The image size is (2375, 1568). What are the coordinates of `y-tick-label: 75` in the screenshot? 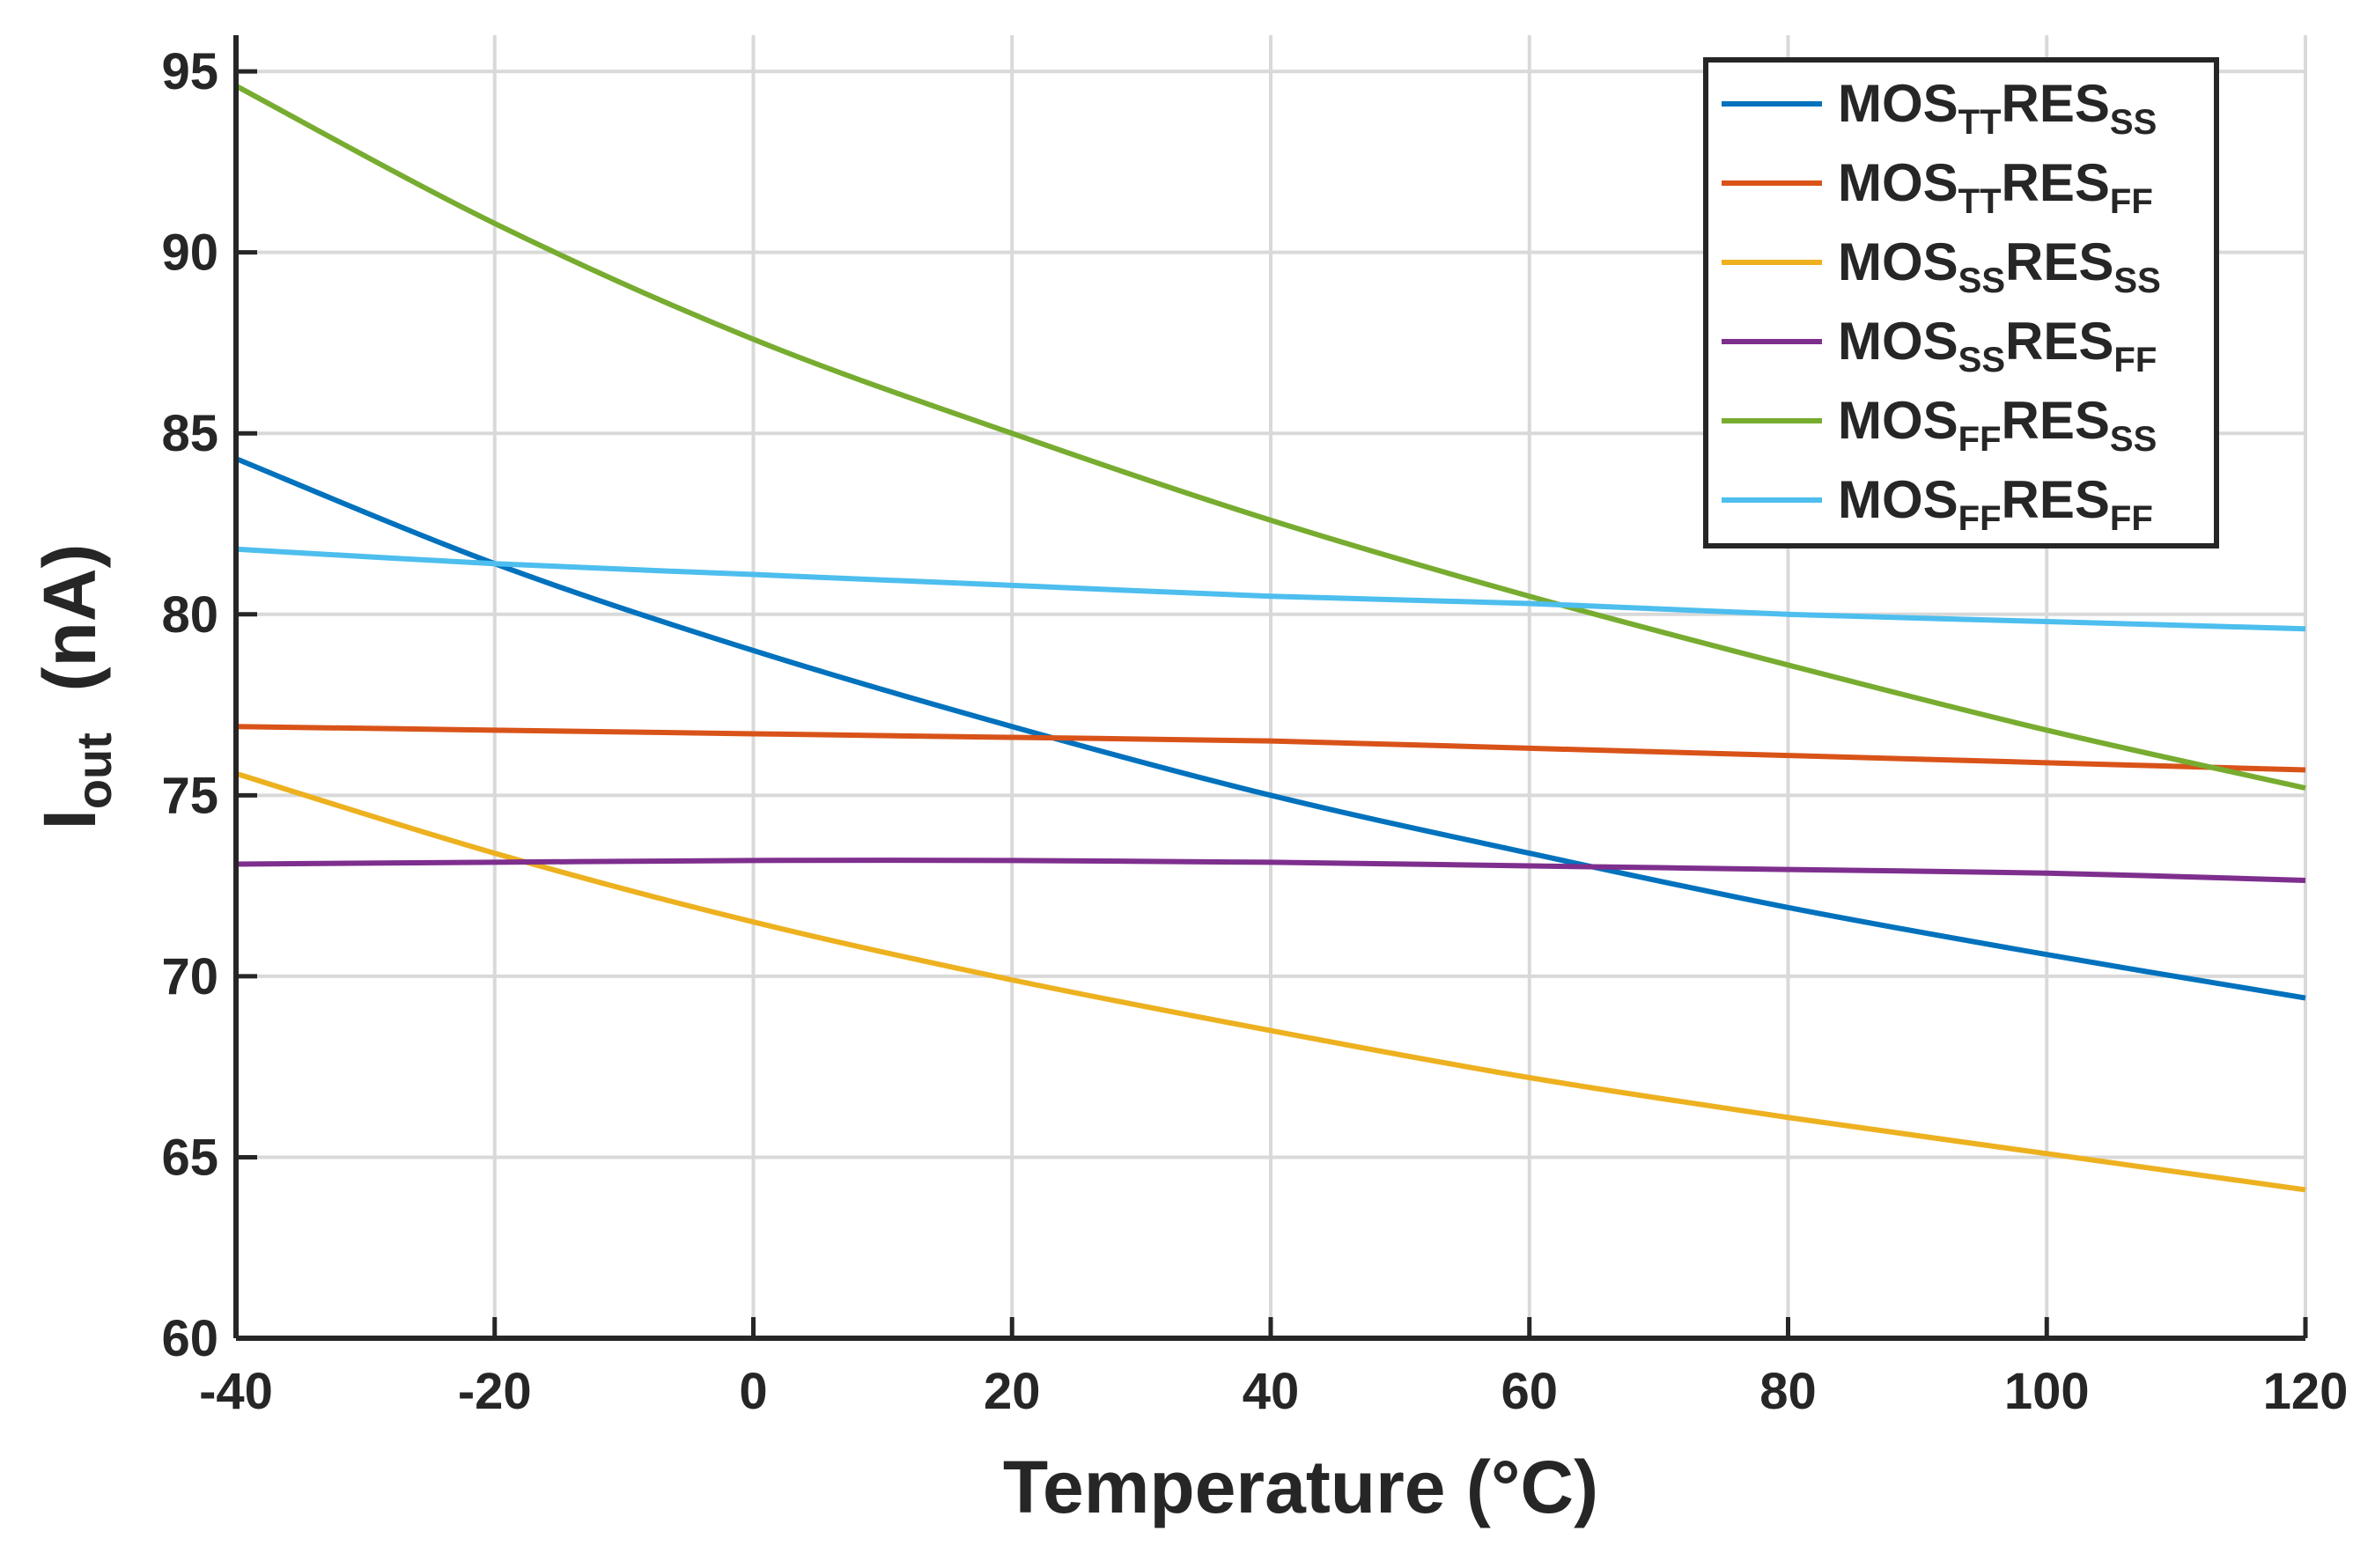 It's located at (189, 795).